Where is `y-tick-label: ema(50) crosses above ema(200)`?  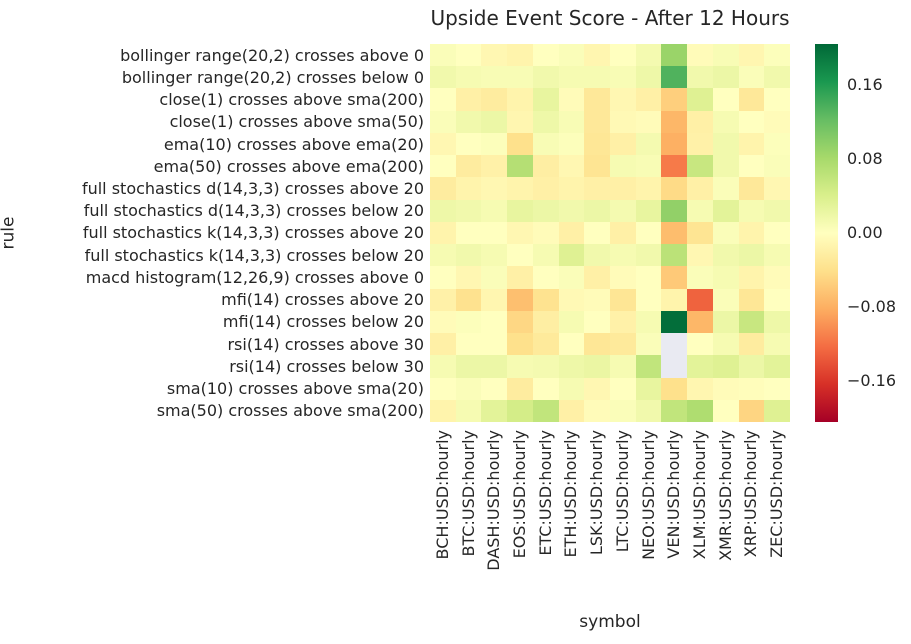
y-tick-label: ema(50) crosses above ema(200) is located at coordinates (288, 166).